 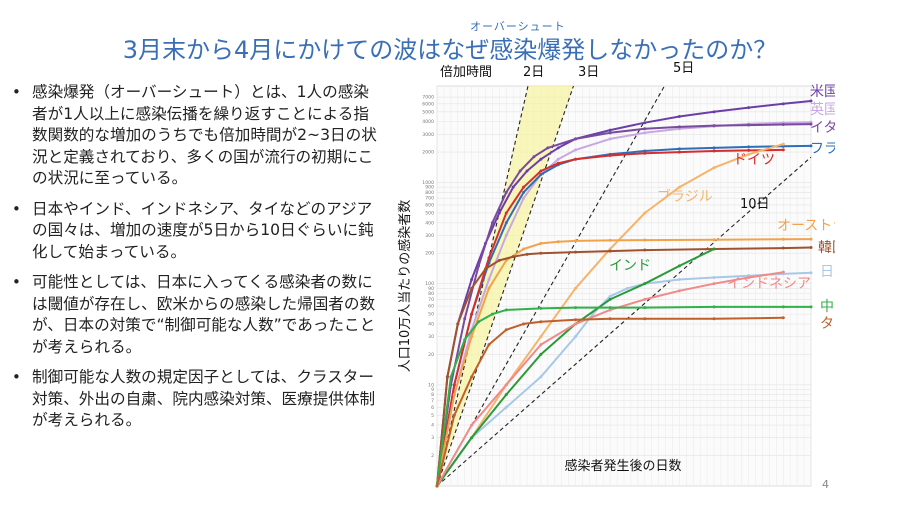 What do you see at coordinates (630, 266) in the screenshot?
I see `series-name-label: インド` at bounding box center [630, 266].